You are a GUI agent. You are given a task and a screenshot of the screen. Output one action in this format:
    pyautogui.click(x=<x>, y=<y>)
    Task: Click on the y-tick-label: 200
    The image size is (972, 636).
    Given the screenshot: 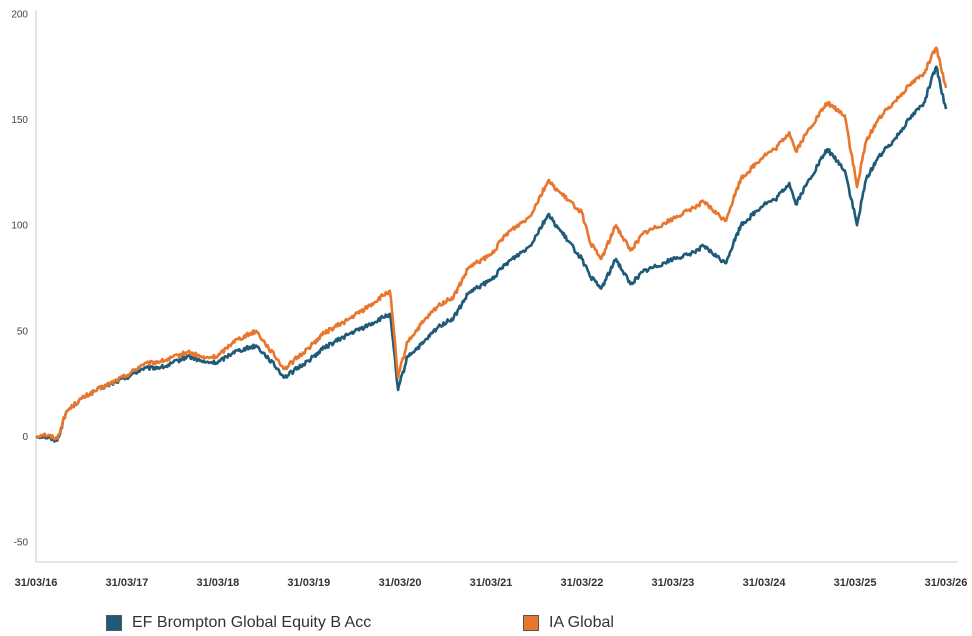 What is the action you would take?
    pyautogui.click(x=19, y=15)
    